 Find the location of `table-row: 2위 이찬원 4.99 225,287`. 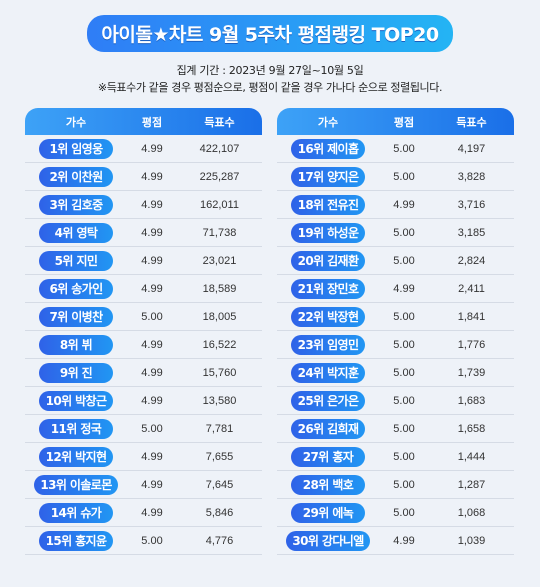

table-row: 2위 이찬원 4.99 225,287 is located at coordinates (143, 177).